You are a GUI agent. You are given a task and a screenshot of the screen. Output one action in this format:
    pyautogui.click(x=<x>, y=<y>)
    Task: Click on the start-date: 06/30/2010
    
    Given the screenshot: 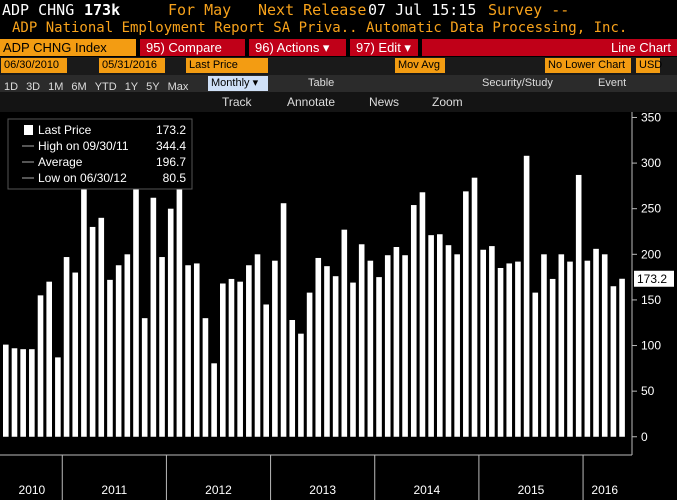 What is the action you would take?
    pyautogui.click(x=34, y=65)
    